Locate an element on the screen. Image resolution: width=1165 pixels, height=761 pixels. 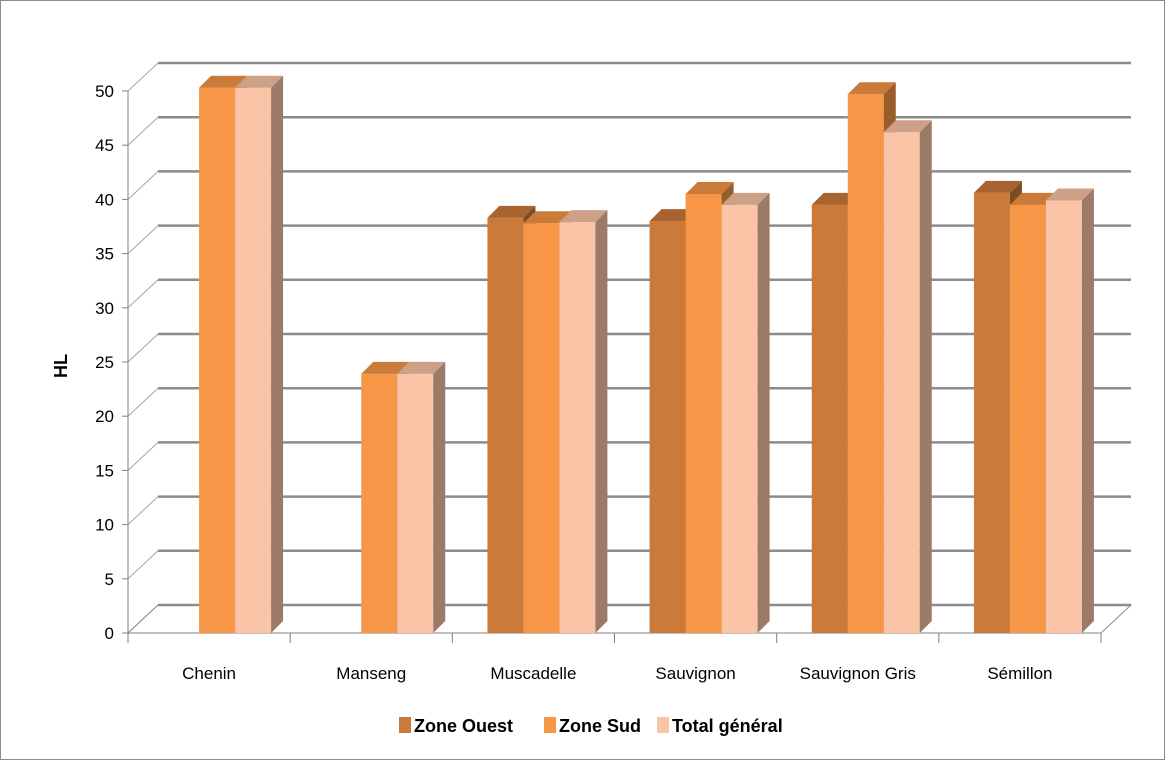
y-tick-label: 35 is located at coordinates (104, 254).